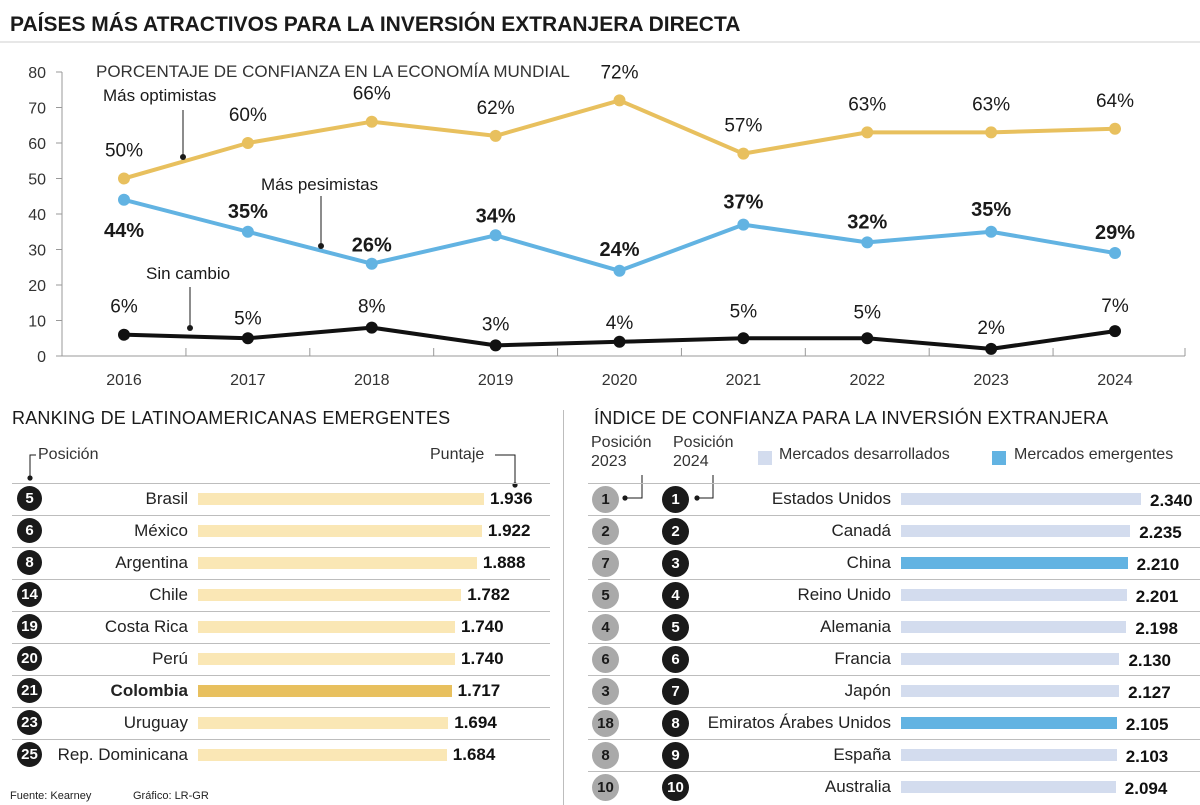 The width and height of the screenshot is (1200, 805). I want to click on country-name: Francia, so click(862, 658).